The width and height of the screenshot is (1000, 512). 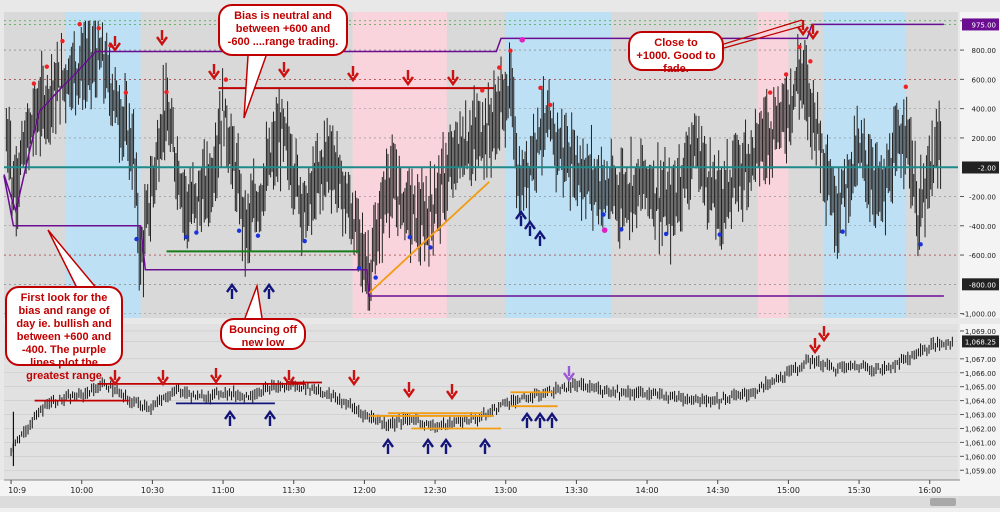 What do you see at coordinates (364, 490) in the screenshot?
I see `x-tick-label: 12:00` at bounding box center [364, 490].